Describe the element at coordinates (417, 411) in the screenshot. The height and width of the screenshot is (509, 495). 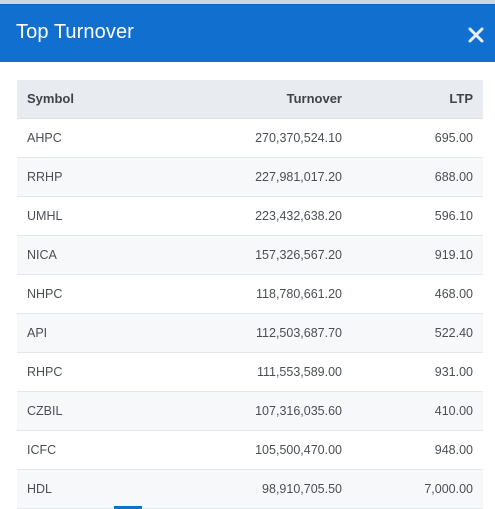
I see `ltp-cell: 410.00` at that location.